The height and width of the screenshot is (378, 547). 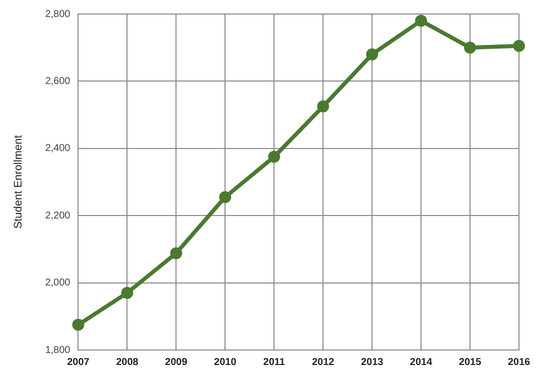 What do you see at coordinates (519, 362) in the screenshot?
I see `x-tick-label: 2016` at bounding box center [519, 362].